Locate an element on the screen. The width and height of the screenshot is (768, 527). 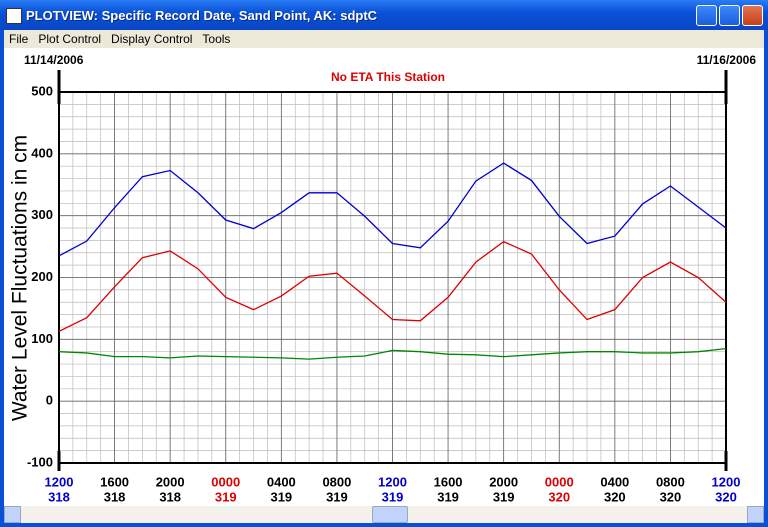
horizontal-scrollbar is located at coordinates (384, 514).